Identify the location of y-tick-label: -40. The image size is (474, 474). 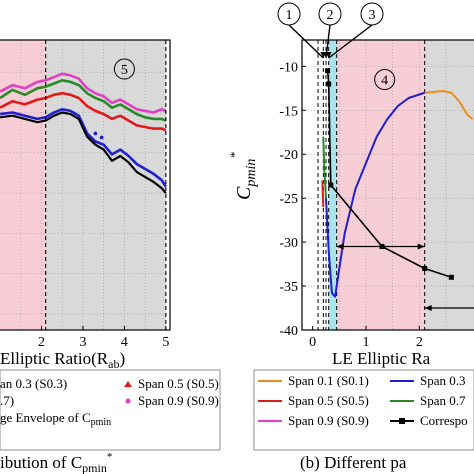
(288, 331).